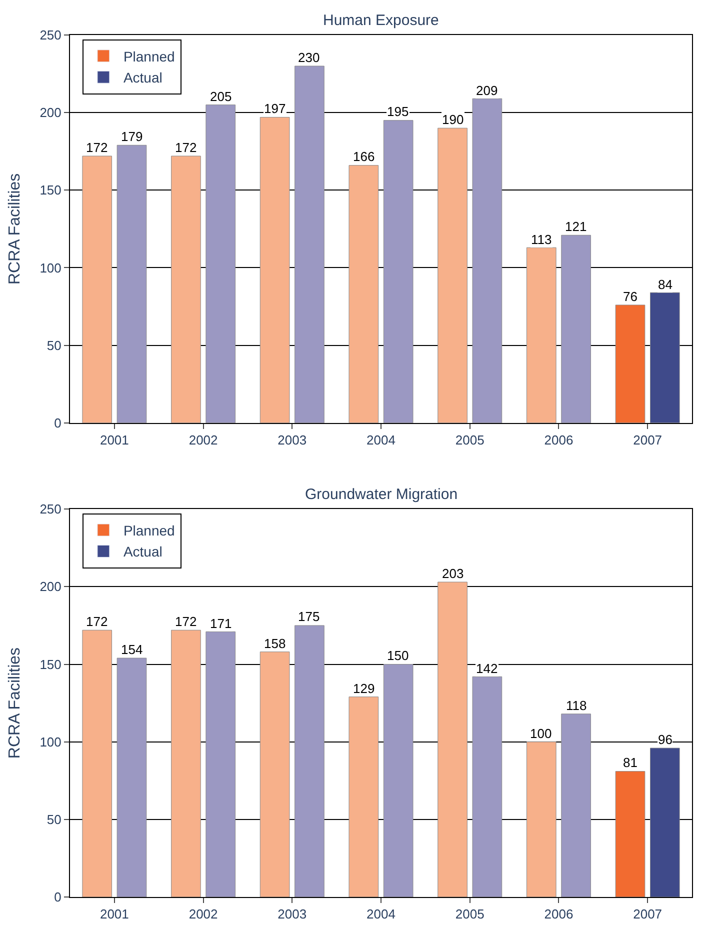 This screenshot has width=712, height=934. What do you see at coordinates (309, 616) in the screenshot?
I see `data-label: 175` at bounding box center [309, 616].